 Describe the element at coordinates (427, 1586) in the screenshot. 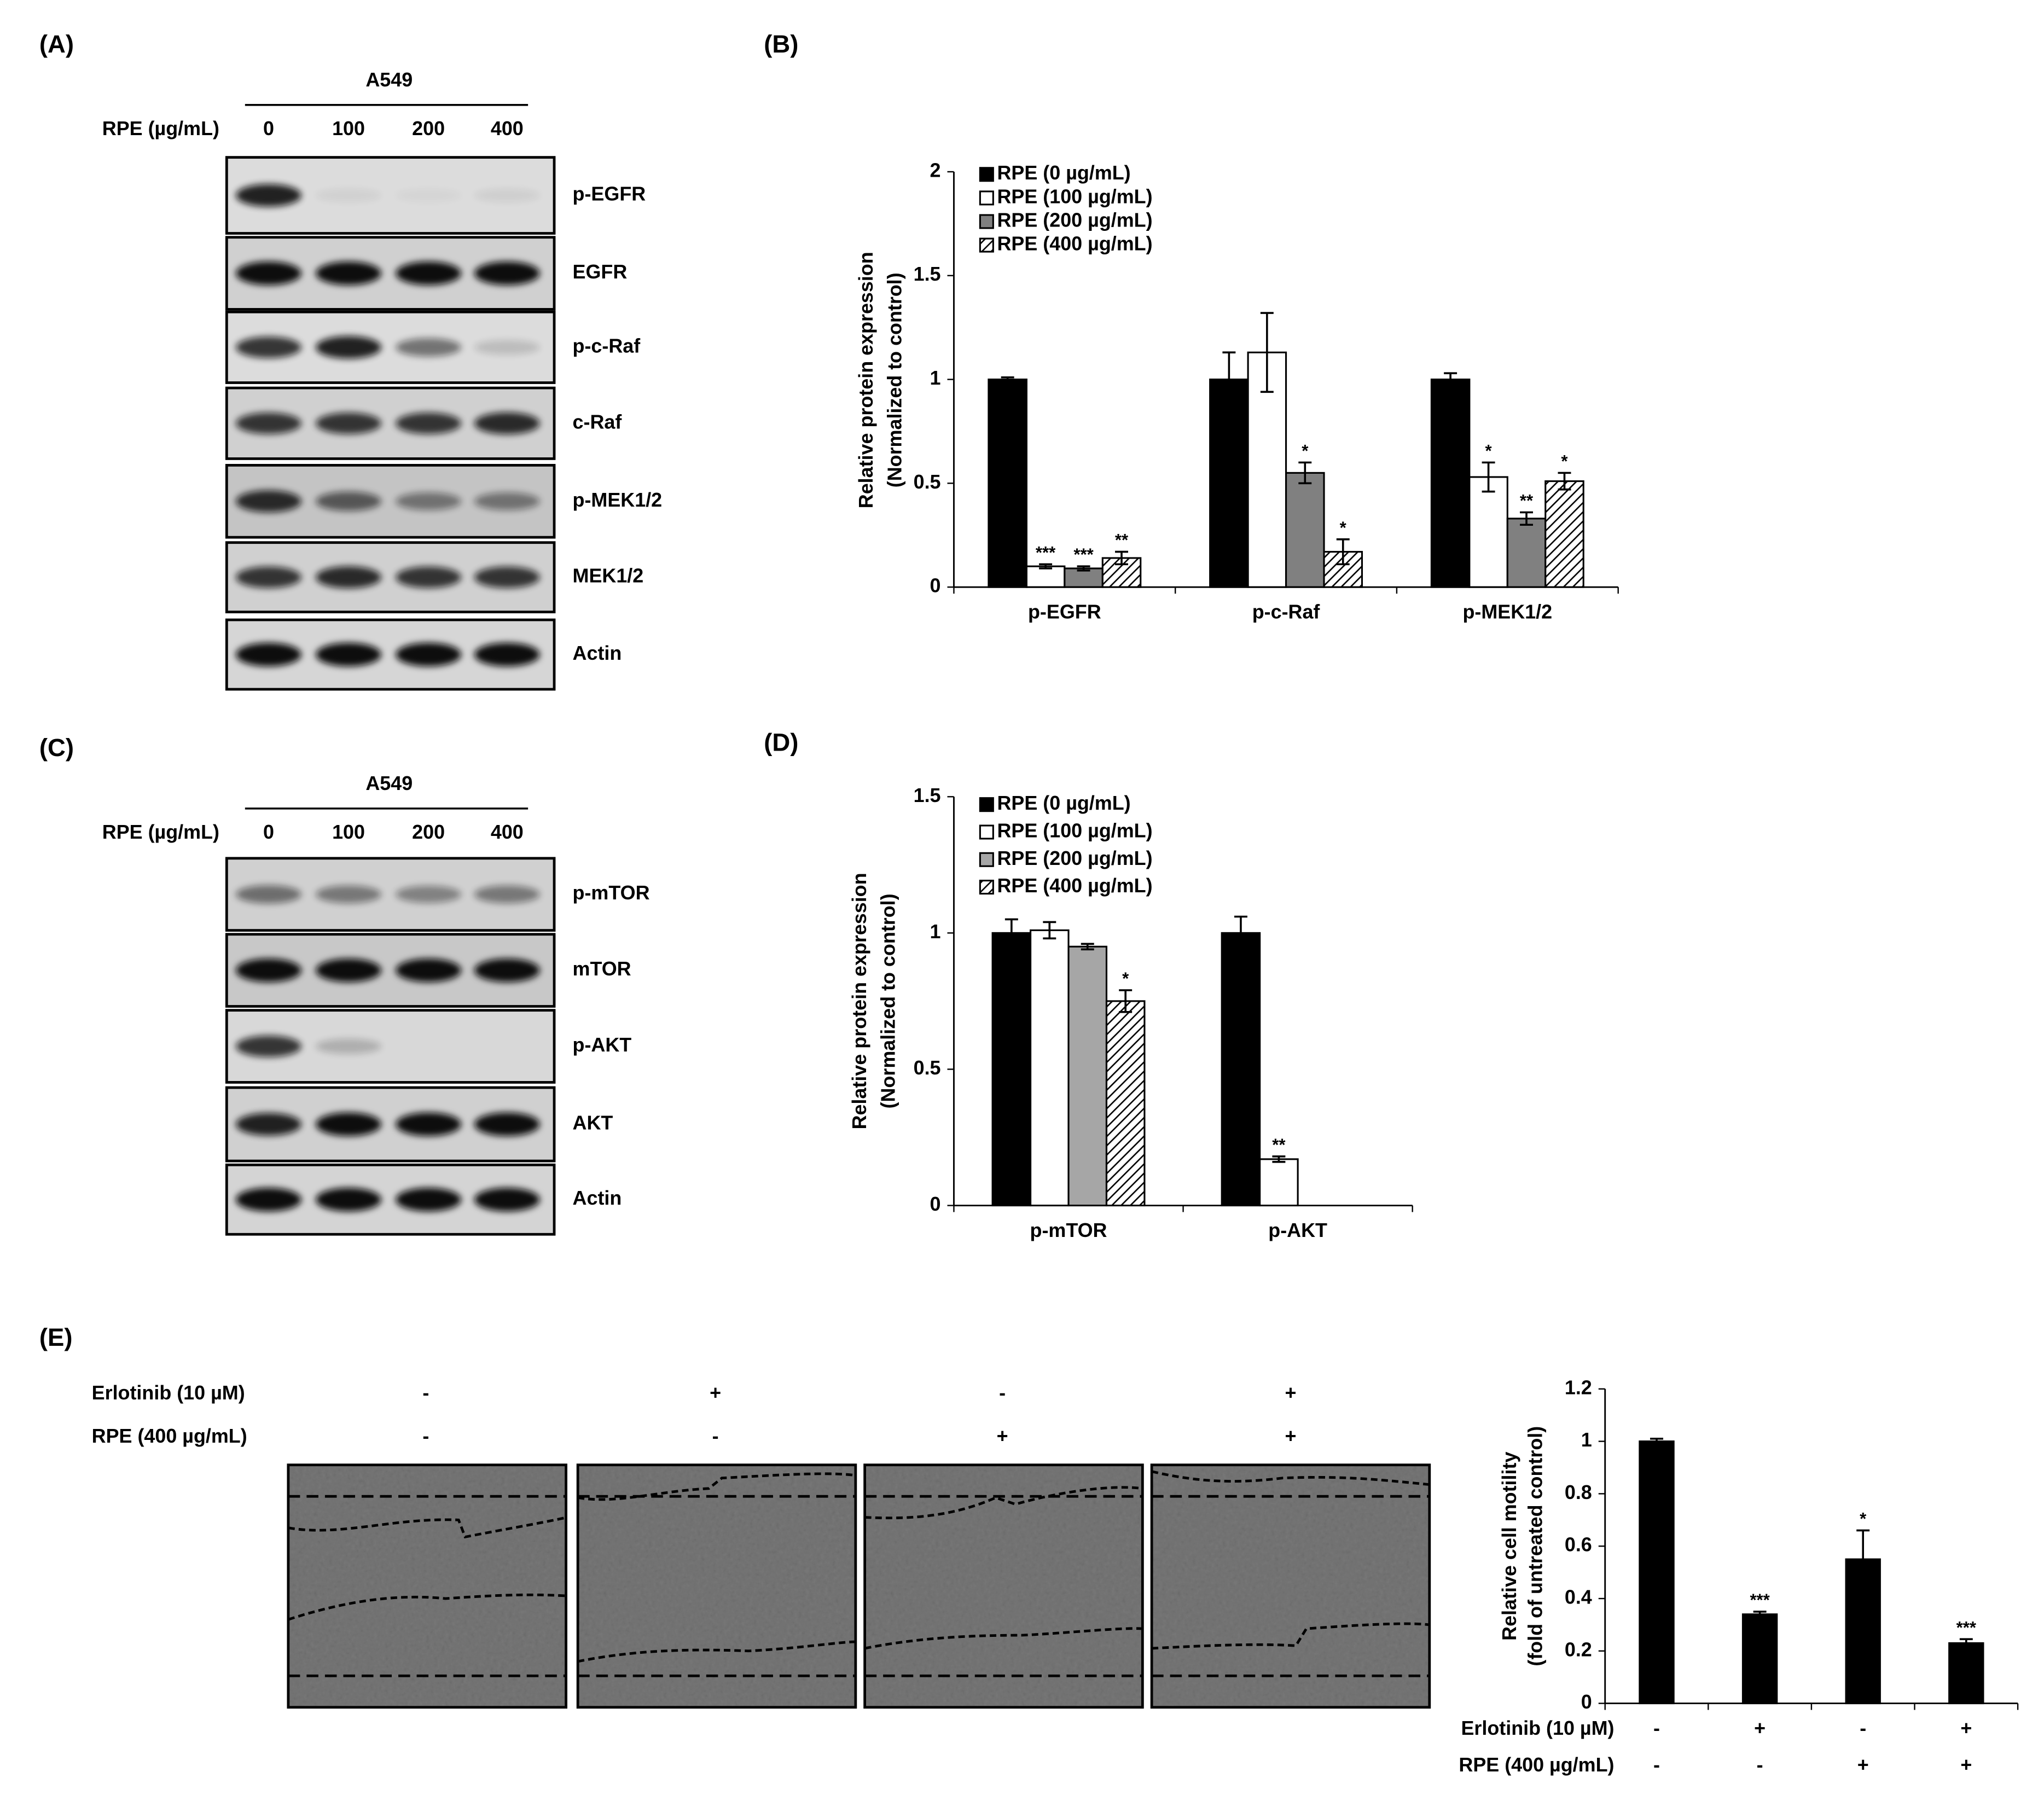

I see `image-bg` at that location.